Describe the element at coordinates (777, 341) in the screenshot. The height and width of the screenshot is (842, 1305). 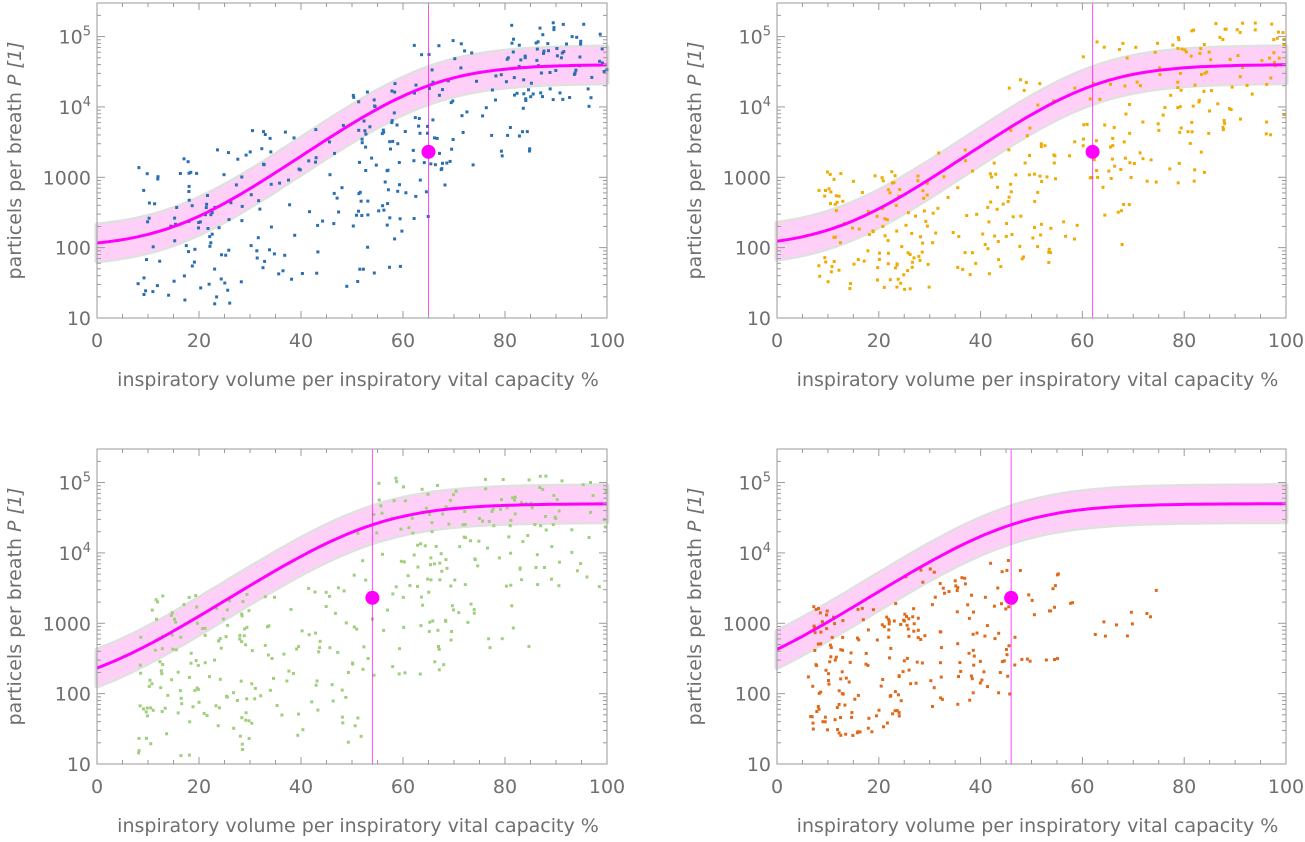
I see `x-tick-label: 0` at that location.